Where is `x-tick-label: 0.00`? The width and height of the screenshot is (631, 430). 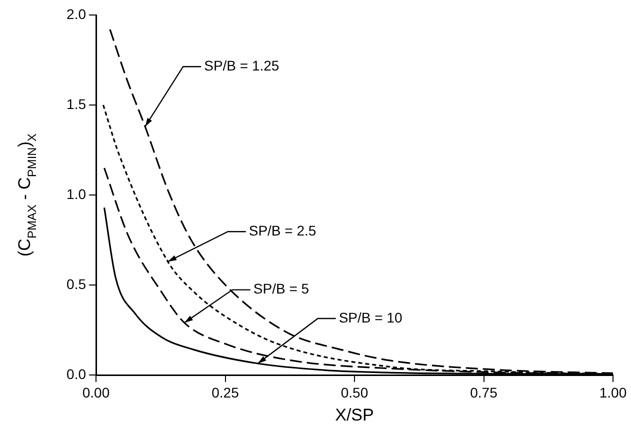
x-tick-label: 0.00 is located at coordinates (96, 392).